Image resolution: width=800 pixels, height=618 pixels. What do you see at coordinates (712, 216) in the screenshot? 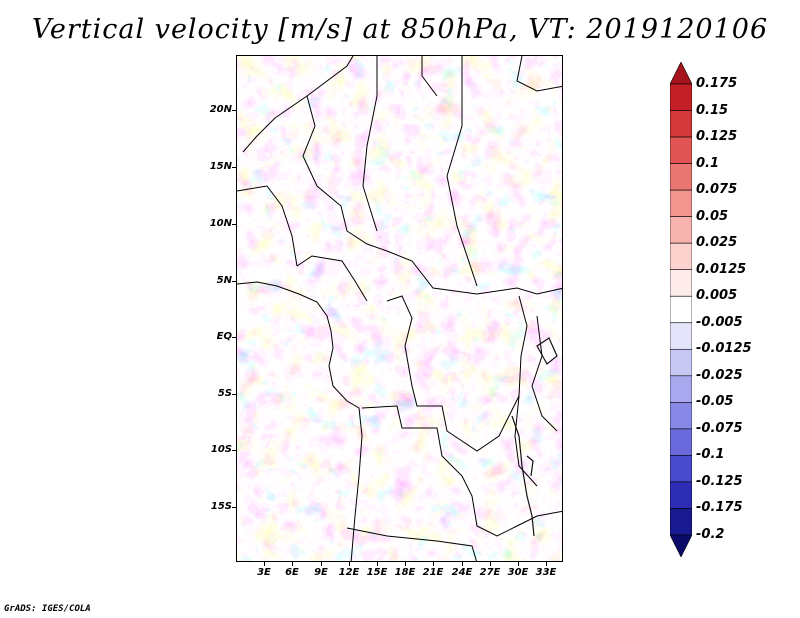
I see `colorbar-label: 0.05` at bounding box center [712, 216].